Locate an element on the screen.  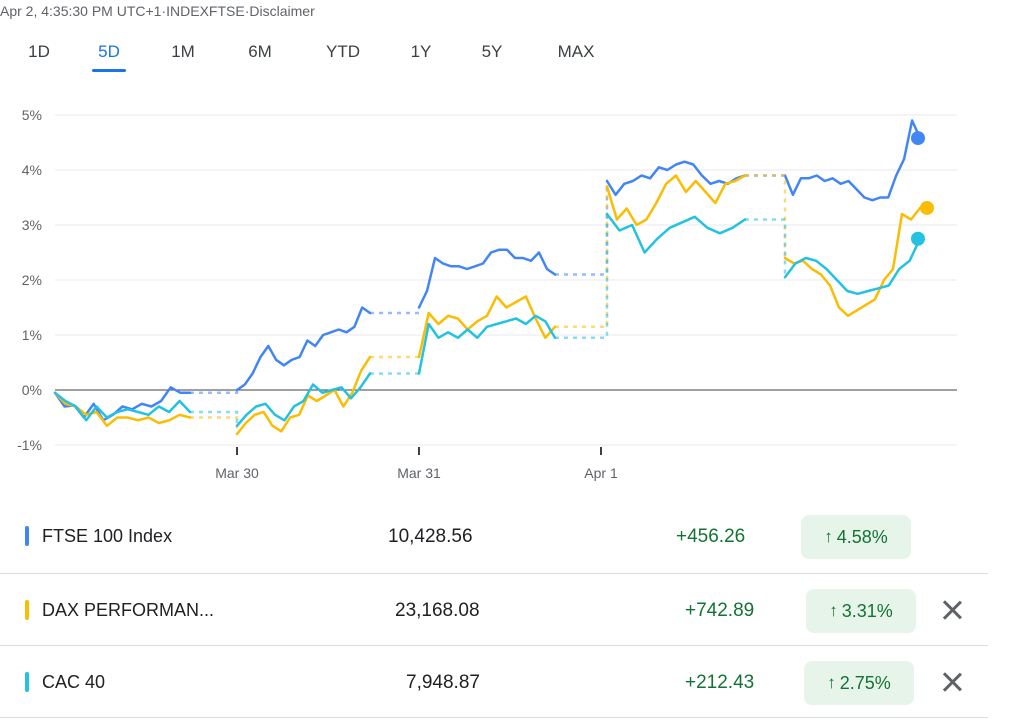
tab-5d: 5D is located at coordinates (109, 51).